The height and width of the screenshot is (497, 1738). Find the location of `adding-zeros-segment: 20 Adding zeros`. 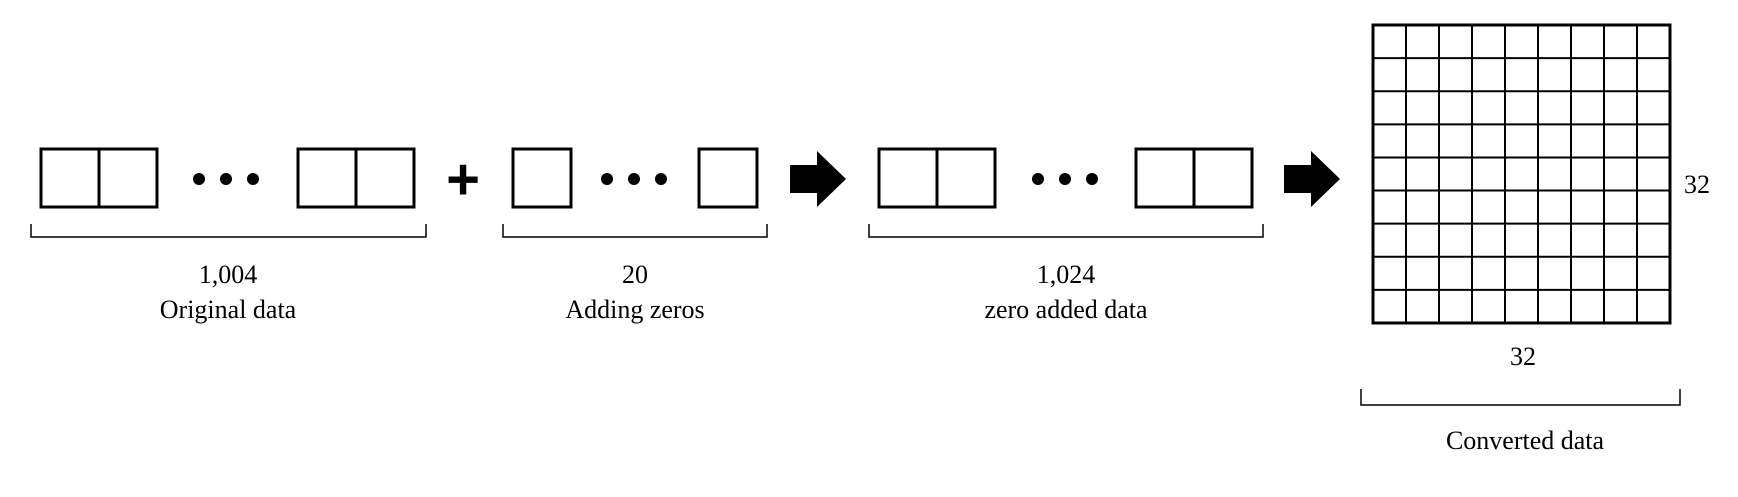

adding-zeros-segment: 20 Adding zeros is located at coordinates (635, 235).